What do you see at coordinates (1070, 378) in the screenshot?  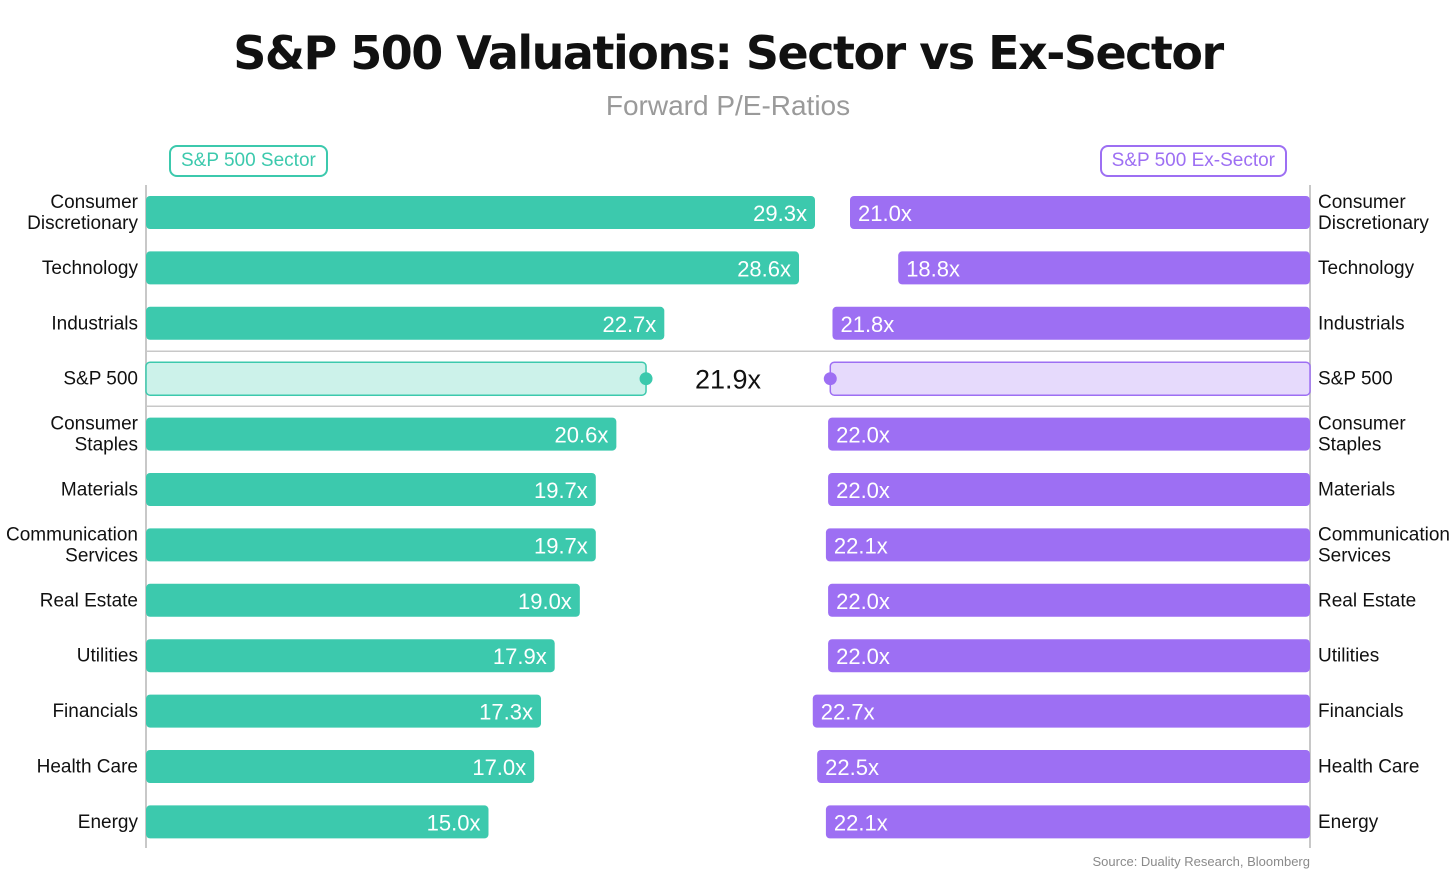 I see `bar-ex-sector-benchmark` at bounding box center [1070, 378].